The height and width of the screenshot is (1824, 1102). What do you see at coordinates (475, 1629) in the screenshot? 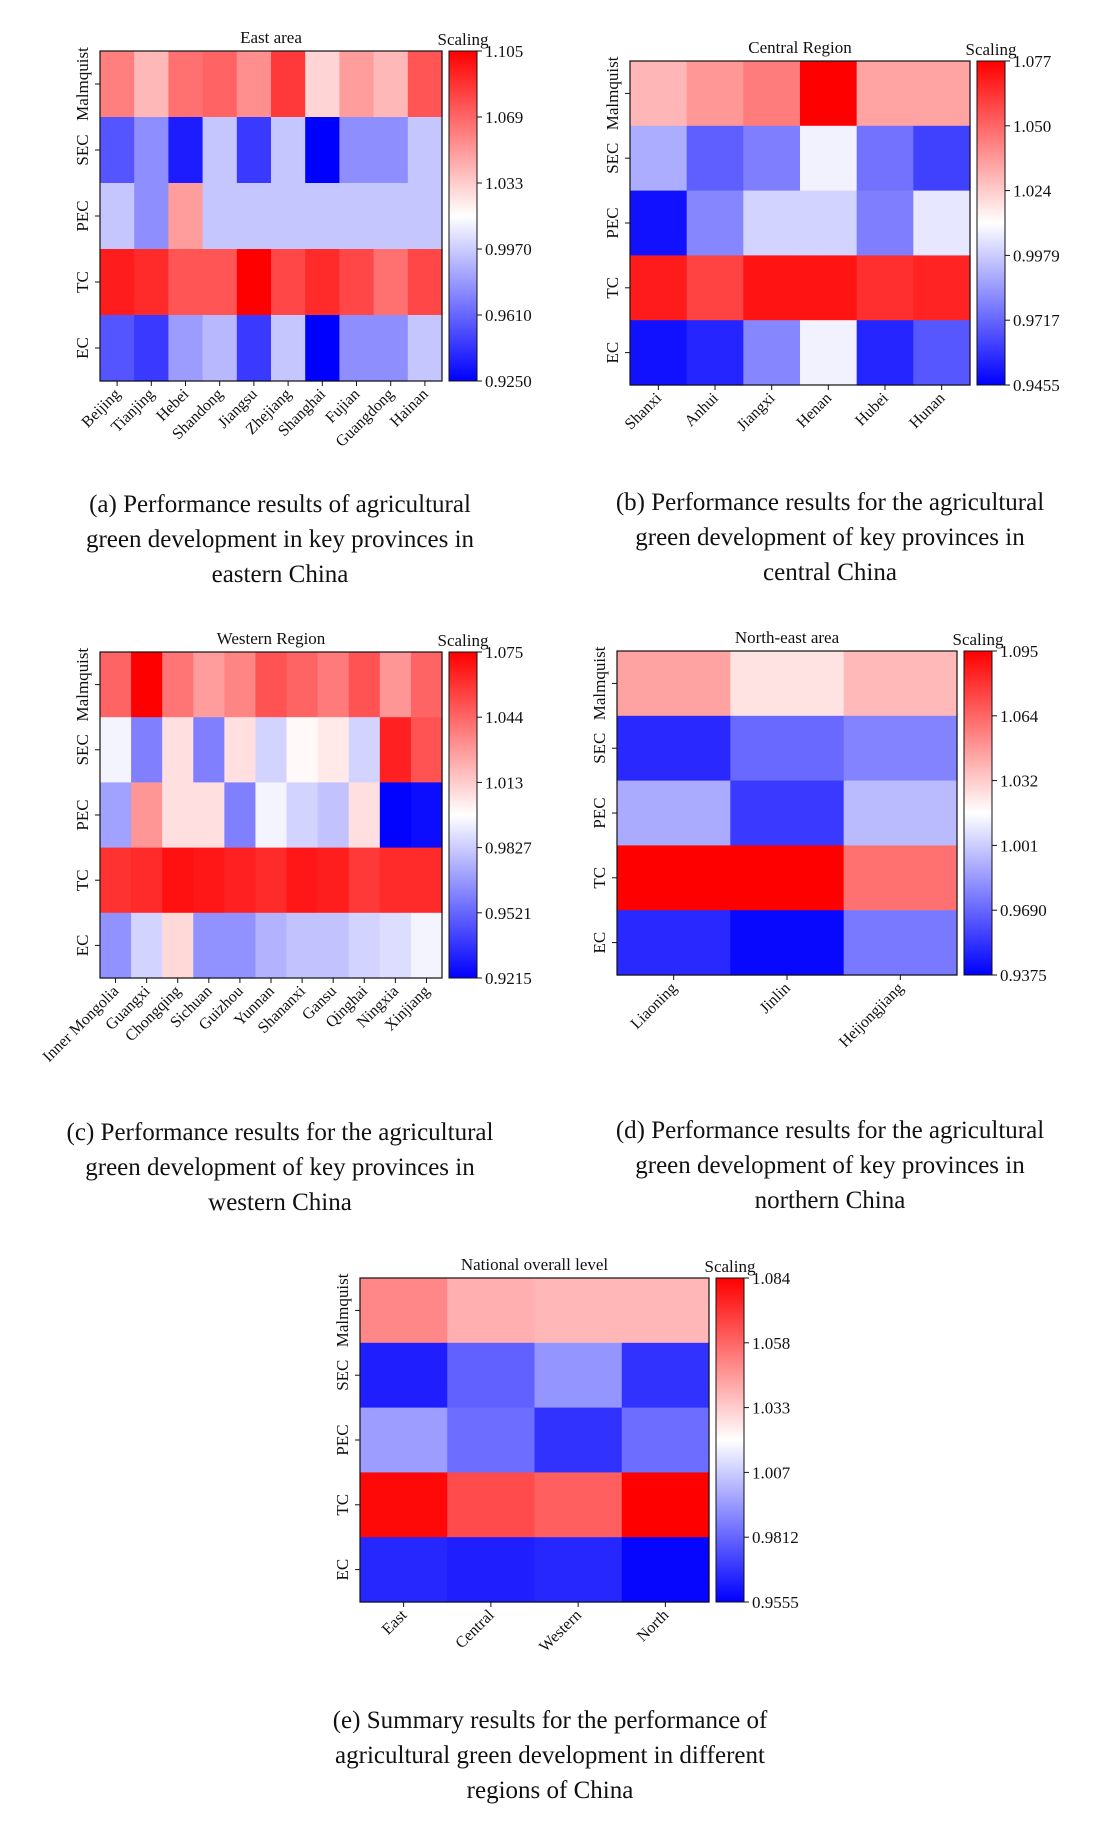
I see `column-label: Central` at bounding box center [475, 1629].